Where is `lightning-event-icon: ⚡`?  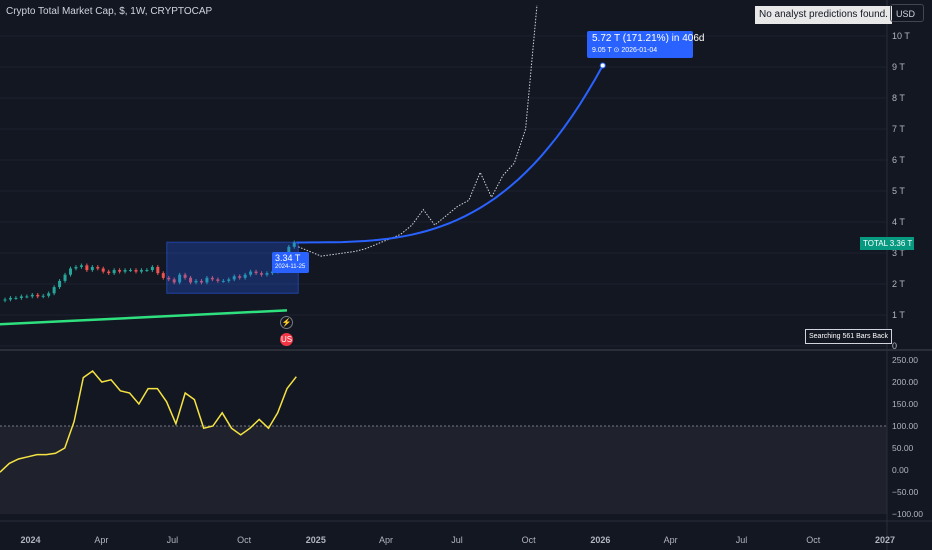 lightning-event-icon: ⚡ is located at coordinates (286, 322).